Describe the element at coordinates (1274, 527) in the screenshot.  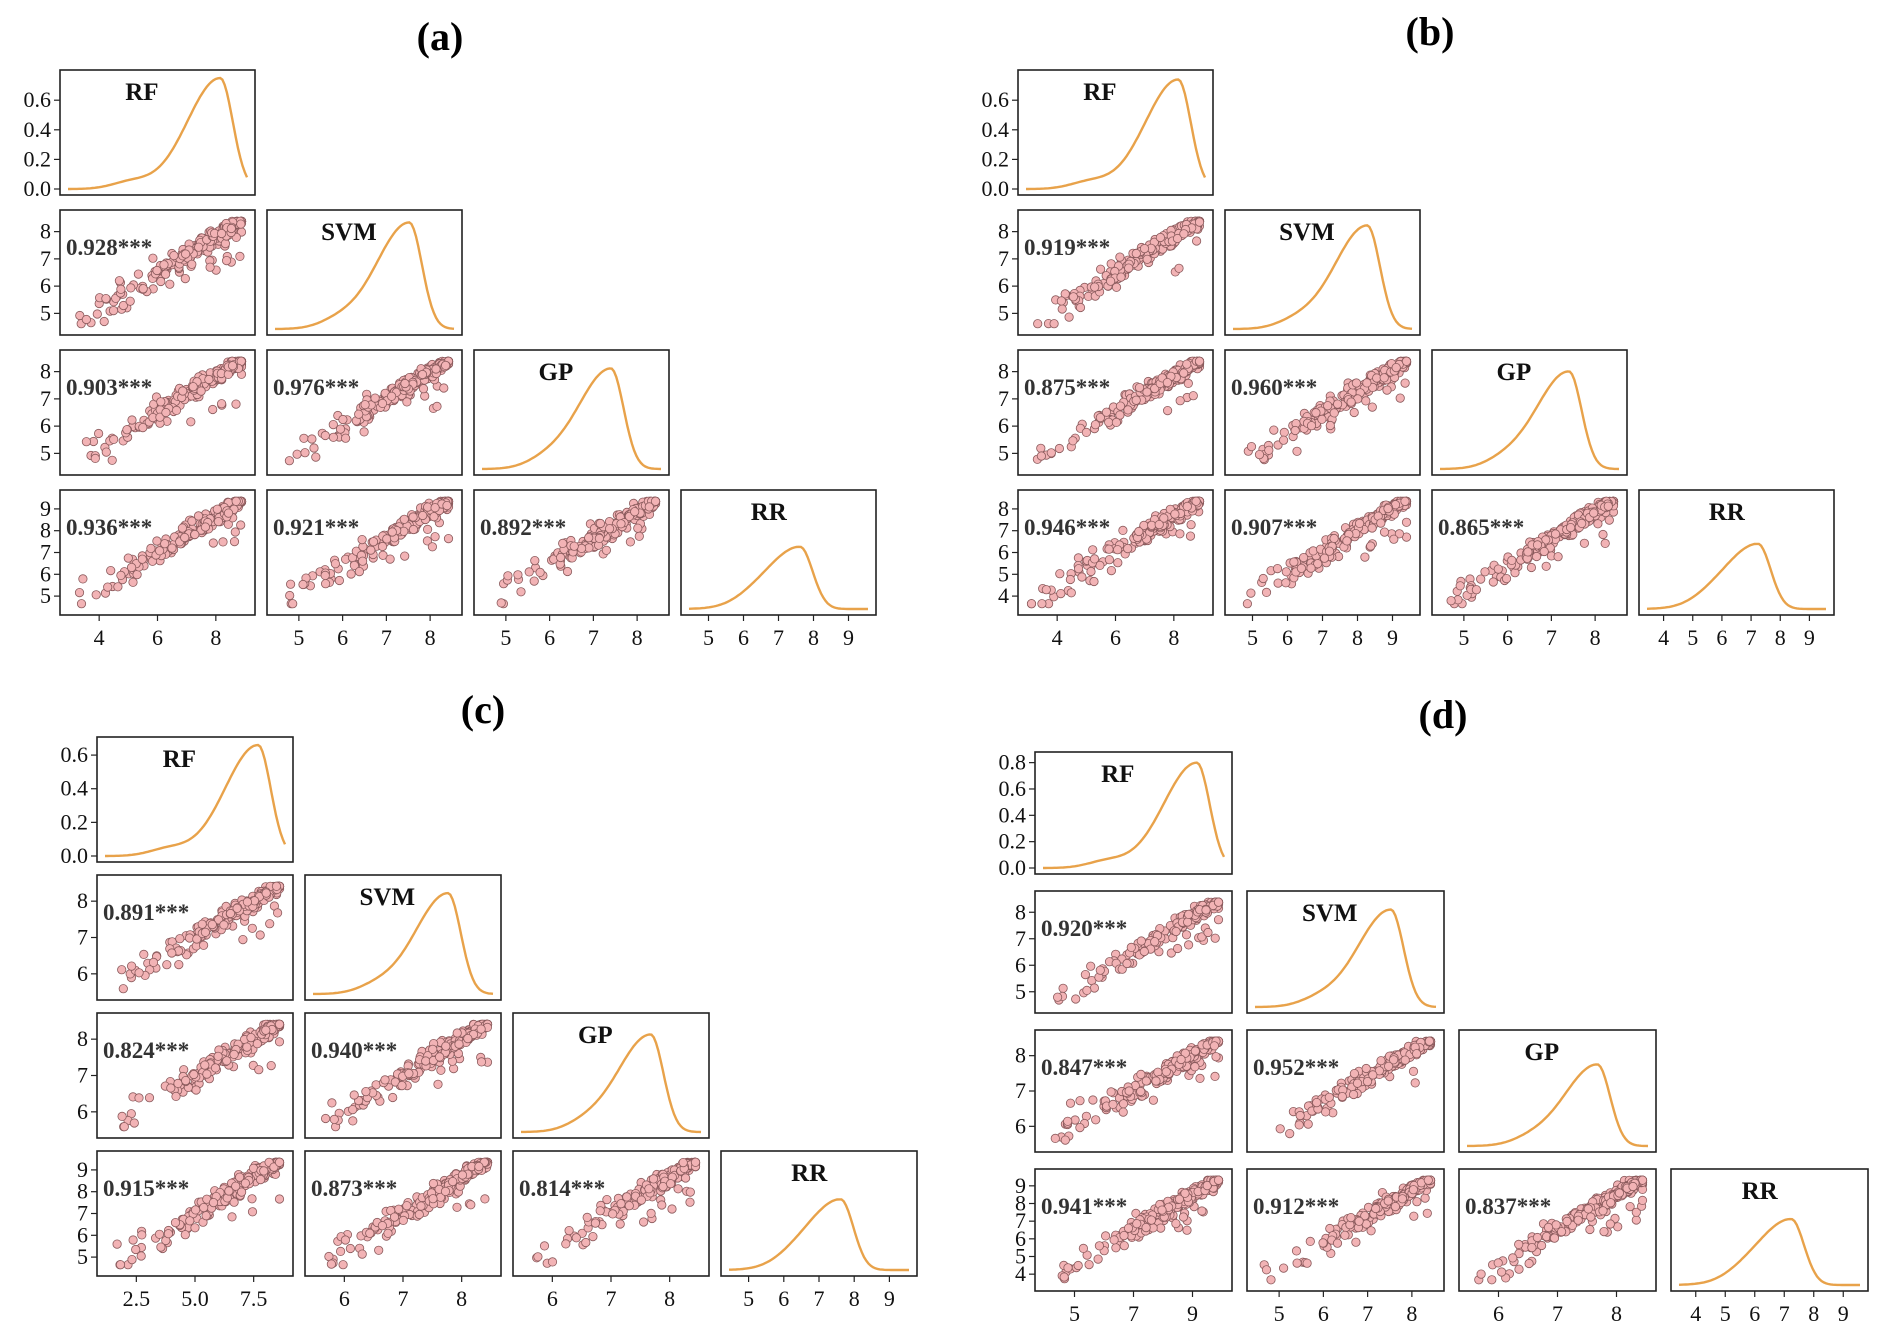
I see `correlation-label: 0.907***` at that location.